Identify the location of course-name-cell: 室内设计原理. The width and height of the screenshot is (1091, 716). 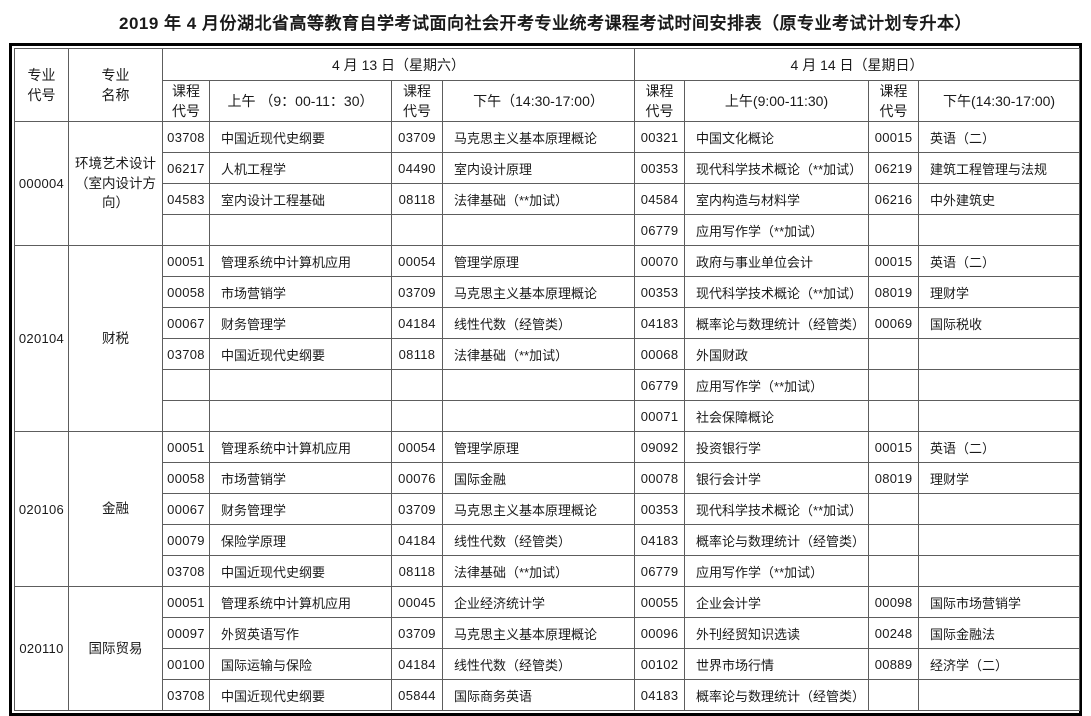
(538, 168).